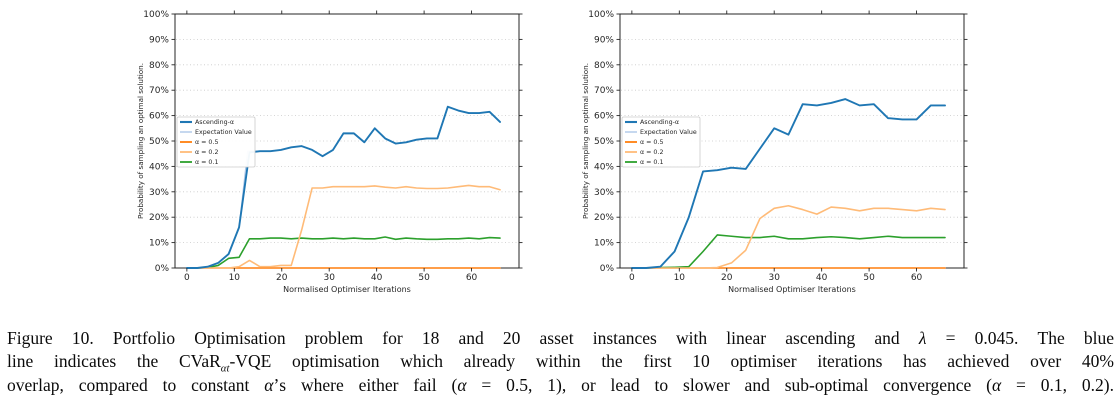  Describe the element at coordinates (922, 338) in the screenshot. I see `caption-math-symbol: λ` at that location.